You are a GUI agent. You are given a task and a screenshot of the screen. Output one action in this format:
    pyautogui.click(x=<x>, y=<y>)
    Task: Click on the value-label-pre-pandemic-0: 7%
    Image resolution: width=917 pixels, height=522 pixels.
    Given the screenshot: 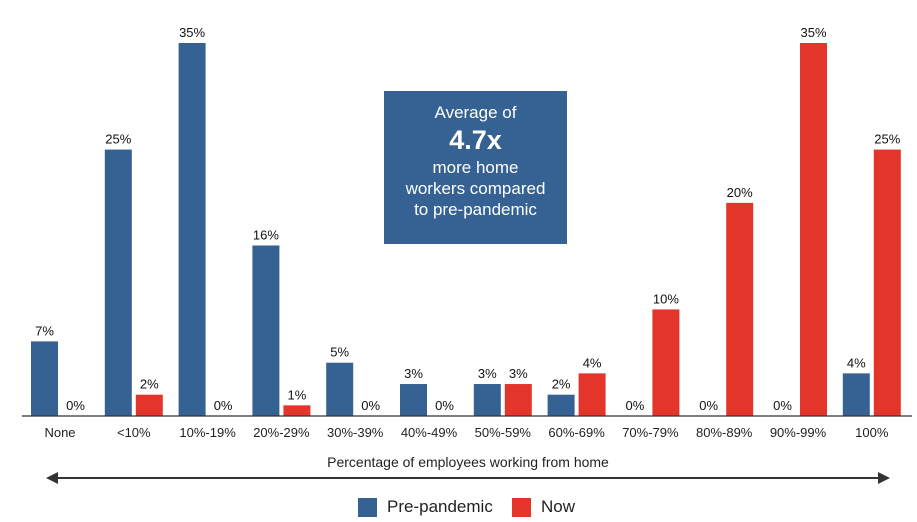 What is the action you would take?
    pyautogui.click(x=44, y=330)
    